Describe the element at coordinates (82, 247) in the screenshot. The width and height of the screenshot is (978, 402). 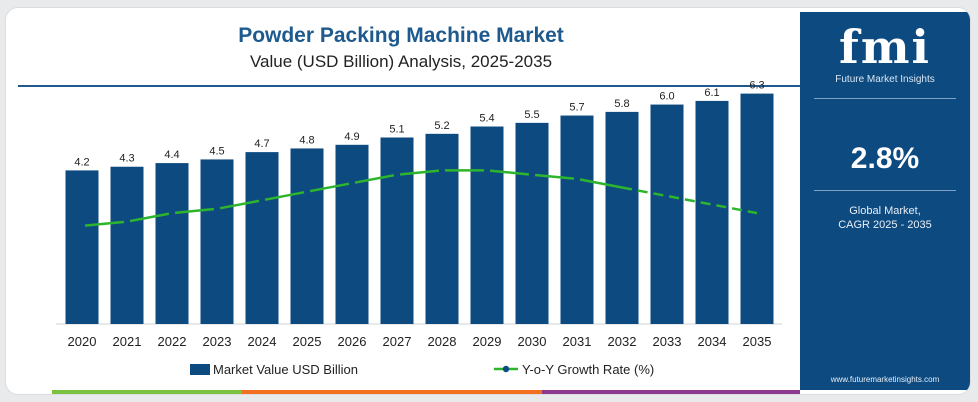
I see `bar-2020` at that location.